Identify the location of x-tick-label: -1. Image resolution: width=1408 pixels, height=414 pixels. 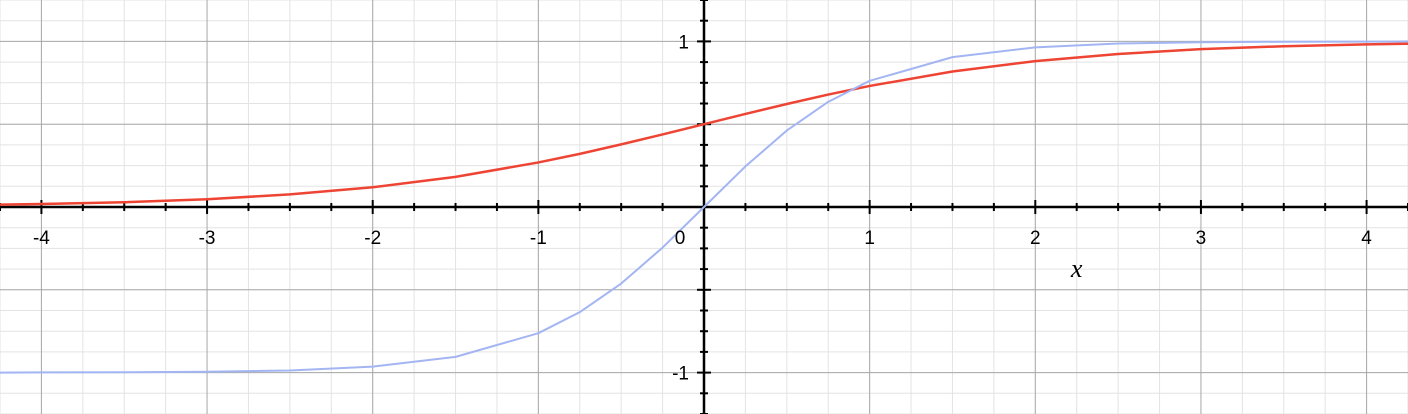
(538, 238).